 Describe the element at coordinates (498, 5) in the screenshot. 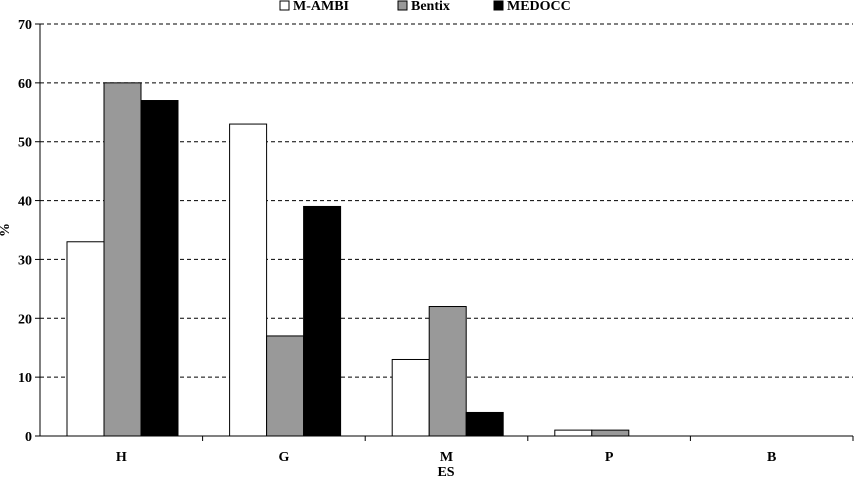

I see `legend-swatch-medocc` at that location.